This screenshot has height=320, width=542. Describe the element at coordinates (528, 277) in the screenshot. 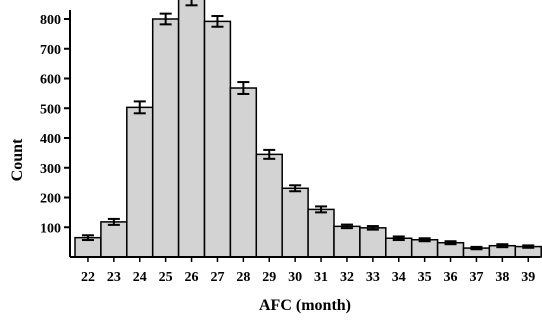

I see `x-tick-label: 39` at that location.